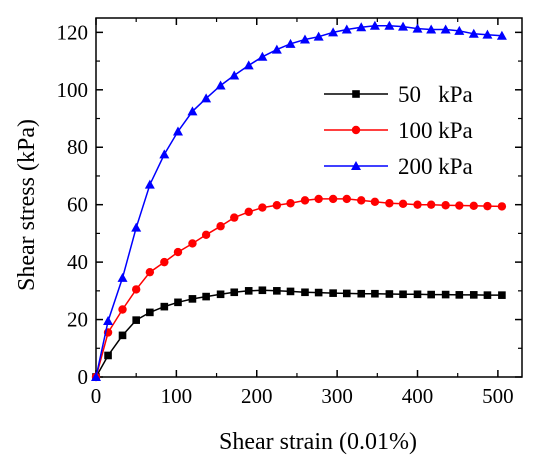 This screenshot has width=550, height=466. Describe the element at coordinates (77, 205) in the screenshot. I see `y-tick-label: 60` at that location.